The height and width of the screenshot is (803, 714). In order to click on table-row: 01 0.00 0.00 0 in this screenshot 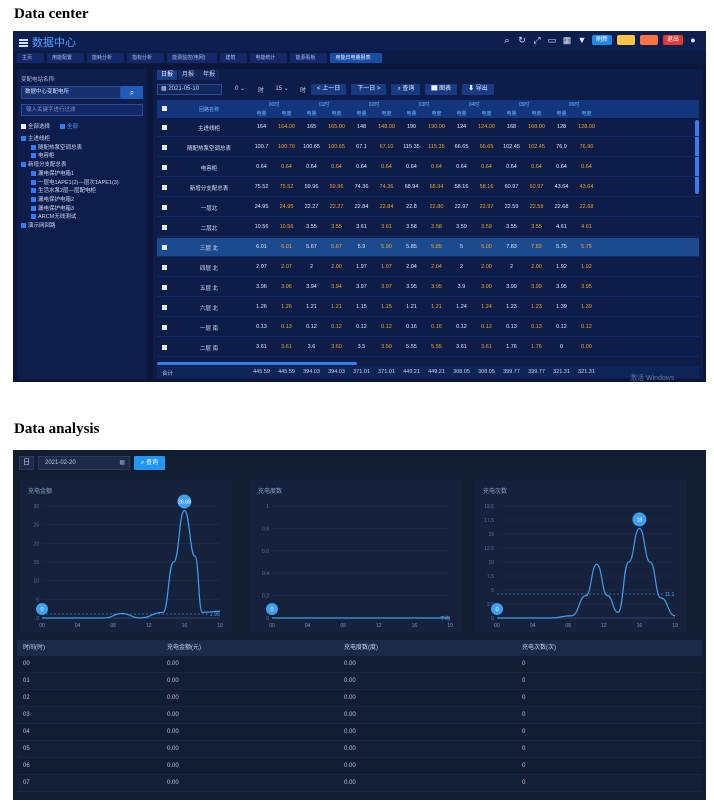, I will do `click(359, 681)`.